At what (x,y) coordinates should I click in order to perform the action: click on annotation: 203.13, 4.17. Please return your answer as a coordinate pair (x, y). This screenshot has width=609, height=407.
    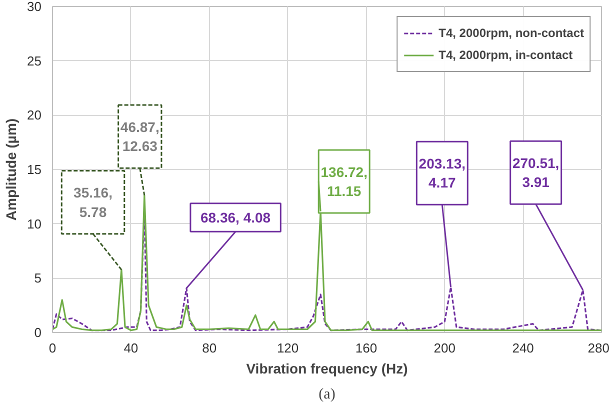
    Looking at the image, I should click on (442, 173).